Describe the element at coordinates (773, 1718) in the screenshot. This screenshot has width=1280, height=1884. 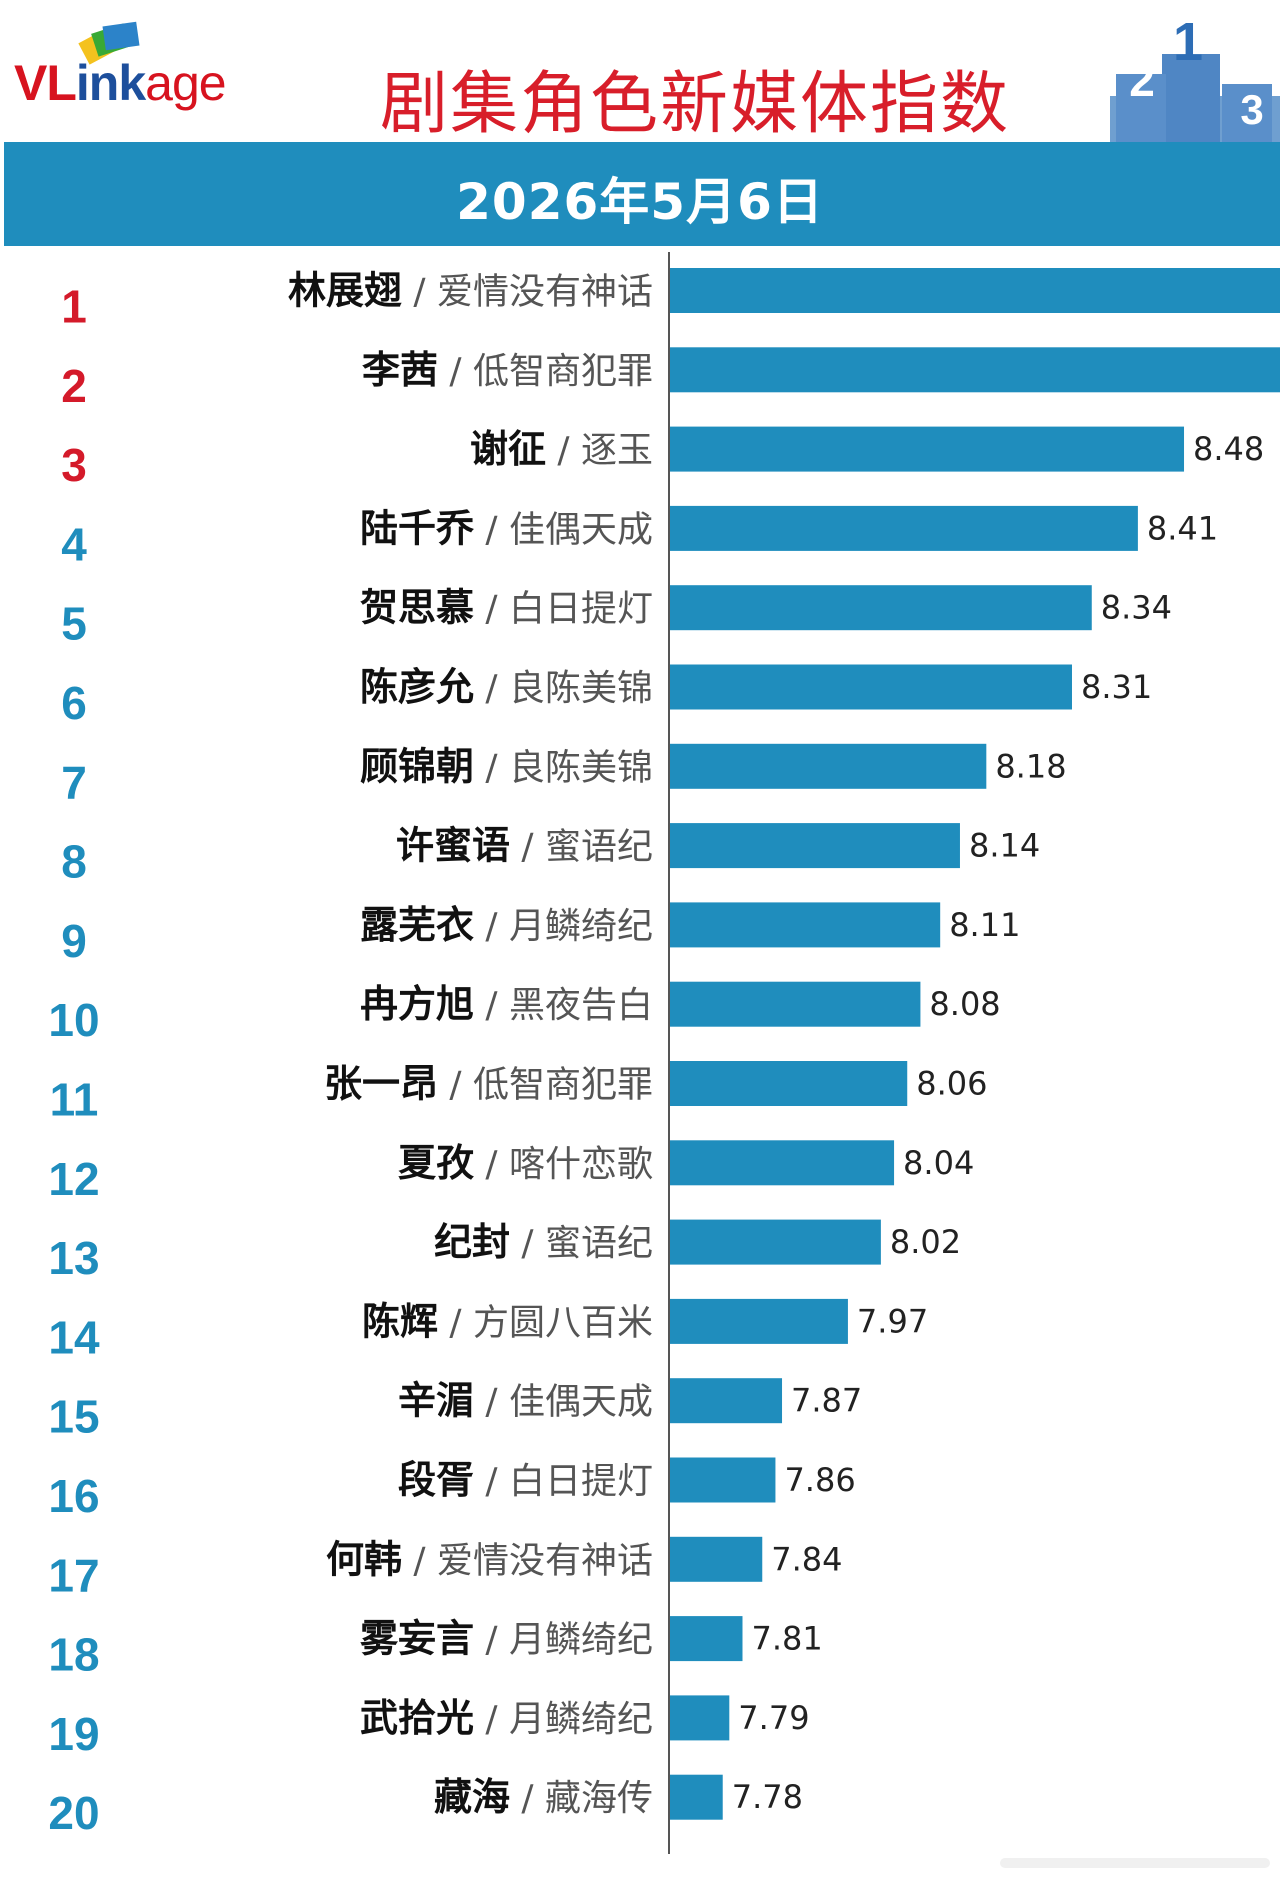
I see `data-label: 7.79` at that location.